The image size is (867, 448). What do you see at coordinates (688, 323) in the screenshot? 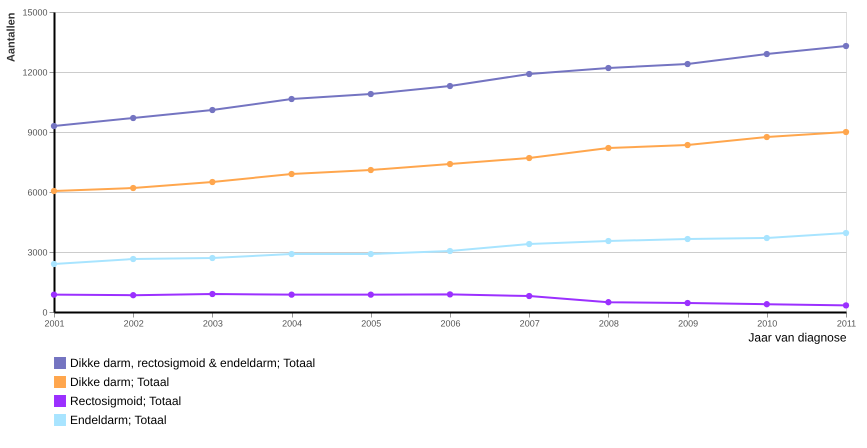
I see `x-tick-label: 2009` at bounding box center [688, 323].